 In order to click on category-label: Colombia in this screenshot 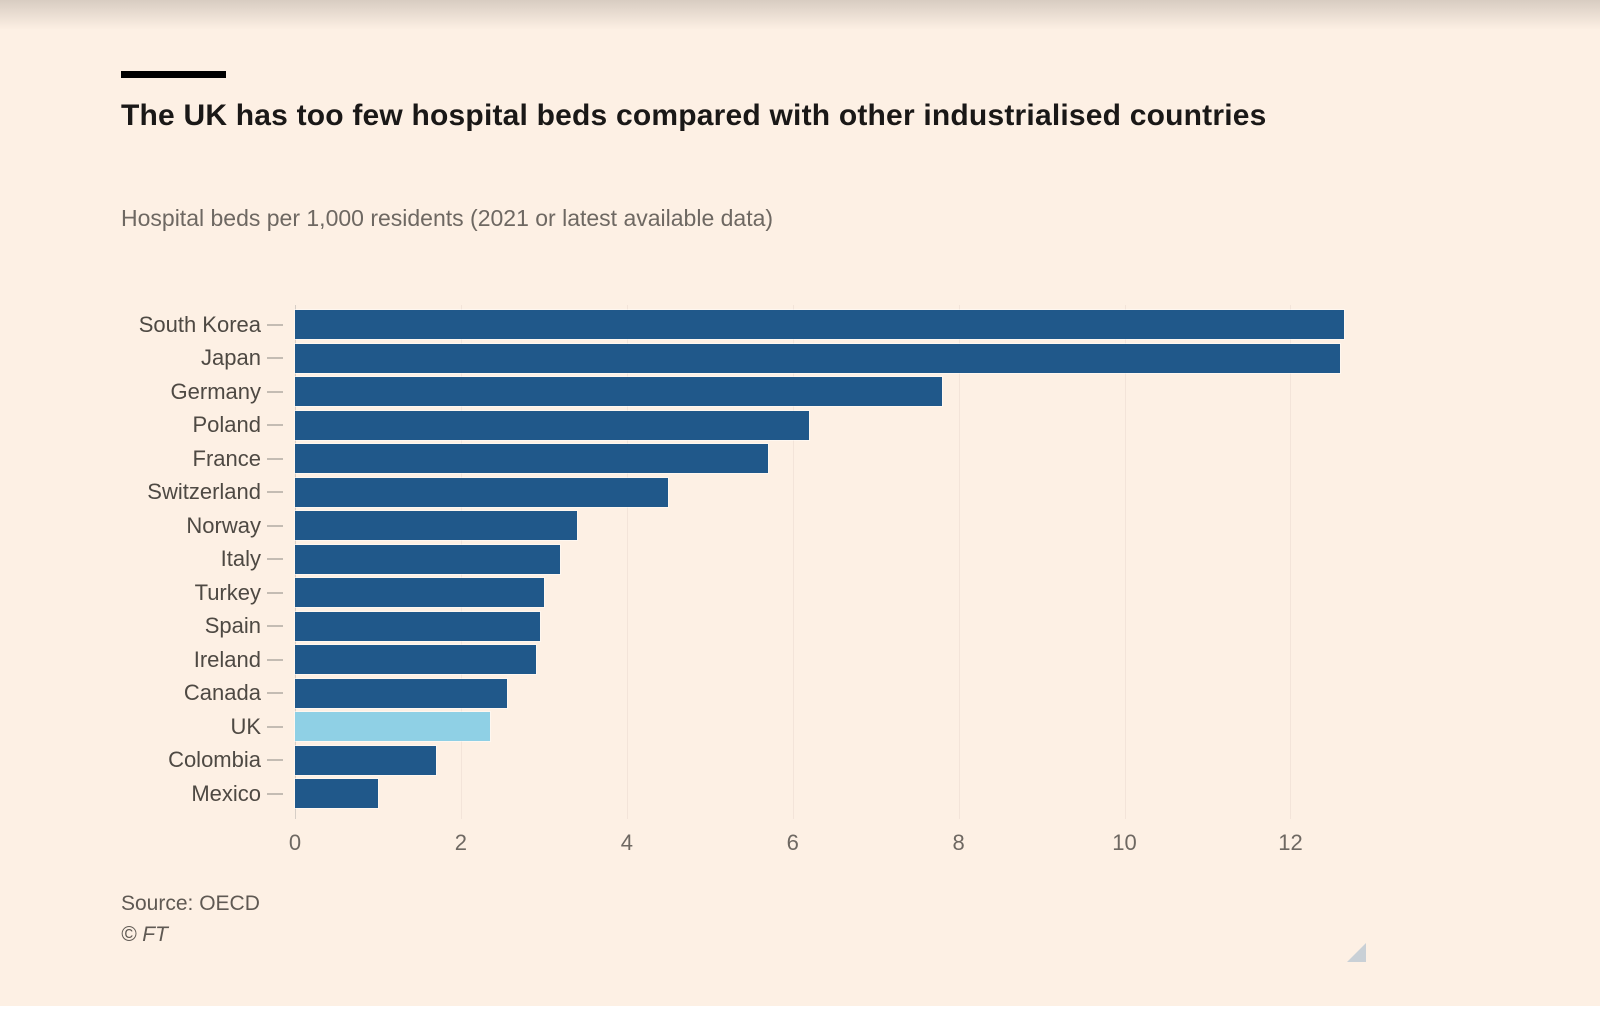, I will do `click(214, 759)`.